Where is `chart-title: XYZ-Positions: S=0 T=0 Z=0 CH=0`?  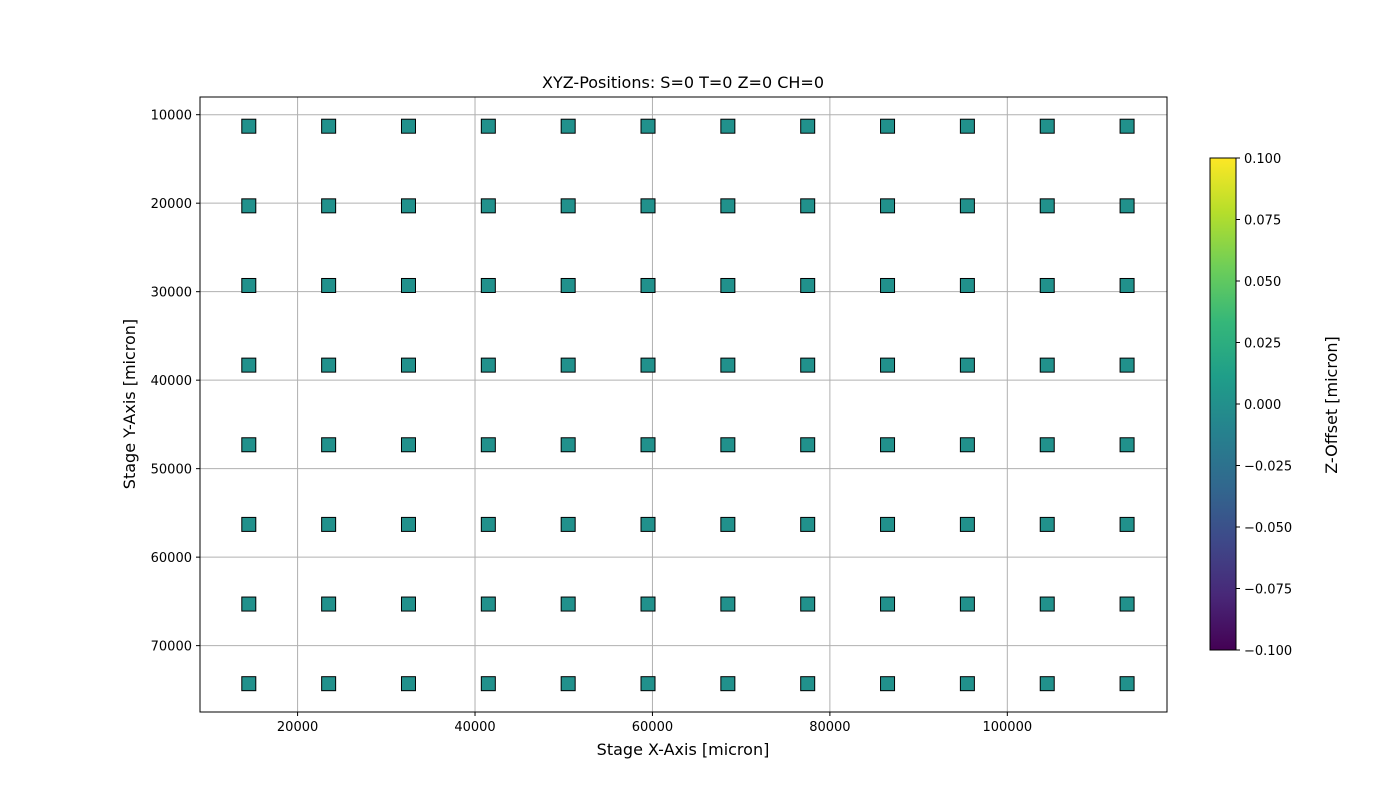 chart-title: XYZ-Positions: S=0 T=0 Z=0 CH=0 is located at coordinates (683, 82).